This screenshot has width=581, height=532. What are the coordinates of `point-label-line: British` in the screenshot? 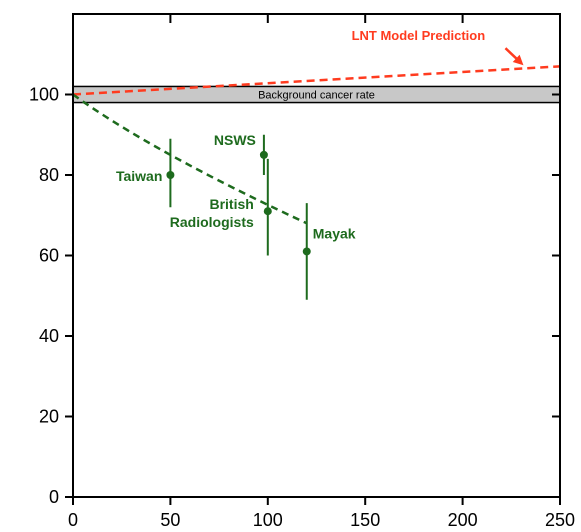 It's located at (231, 204).